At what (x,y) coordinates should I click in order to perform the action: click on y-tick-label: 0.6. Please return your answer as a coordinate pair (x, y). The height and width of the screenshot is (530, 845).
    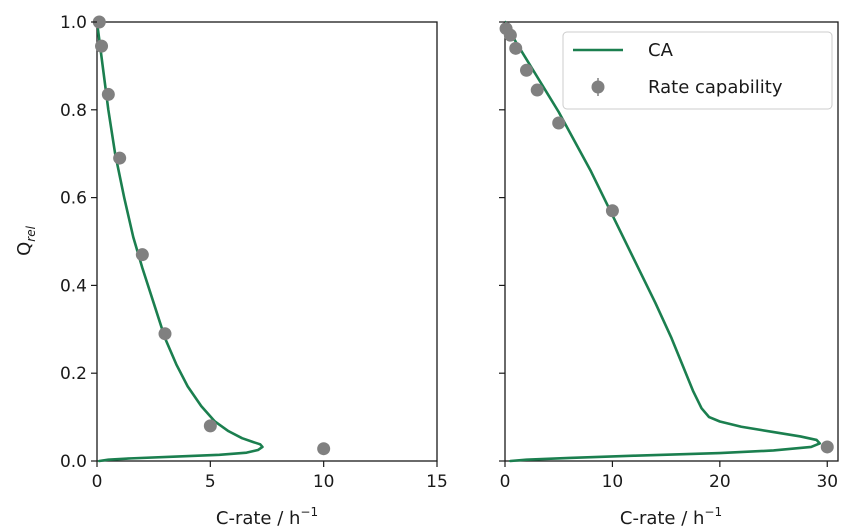
    Looking at the image, I should click on (73, 199).